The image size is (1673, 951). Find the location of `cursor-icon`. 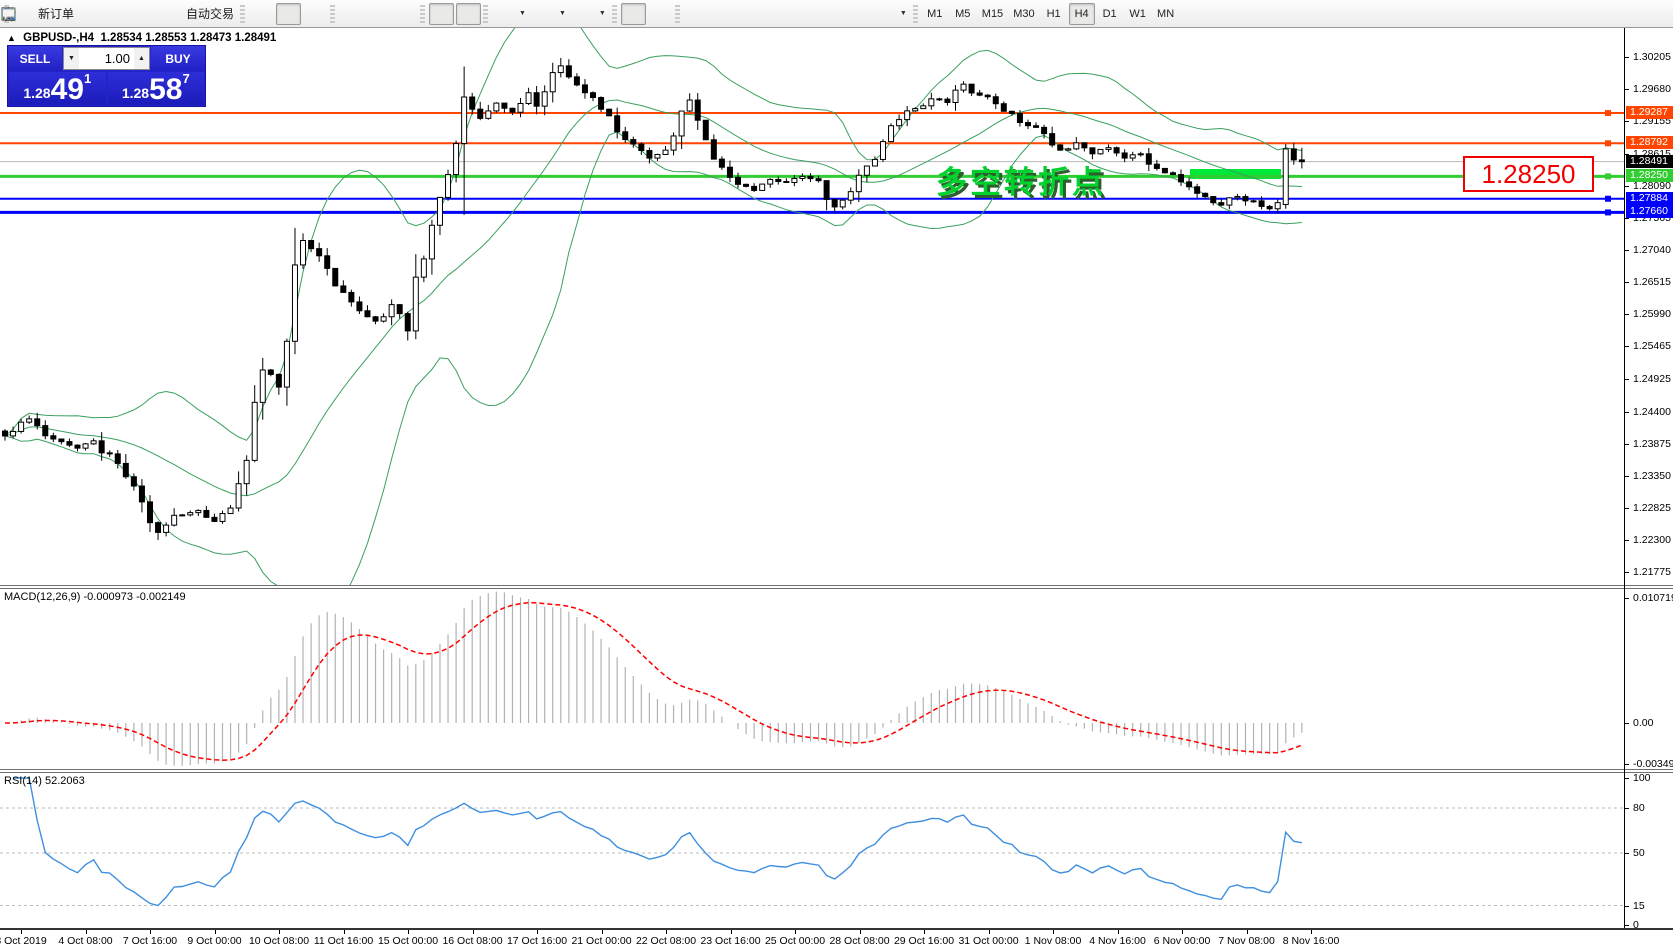

cursor-icon is located at coordinates (323, 14).